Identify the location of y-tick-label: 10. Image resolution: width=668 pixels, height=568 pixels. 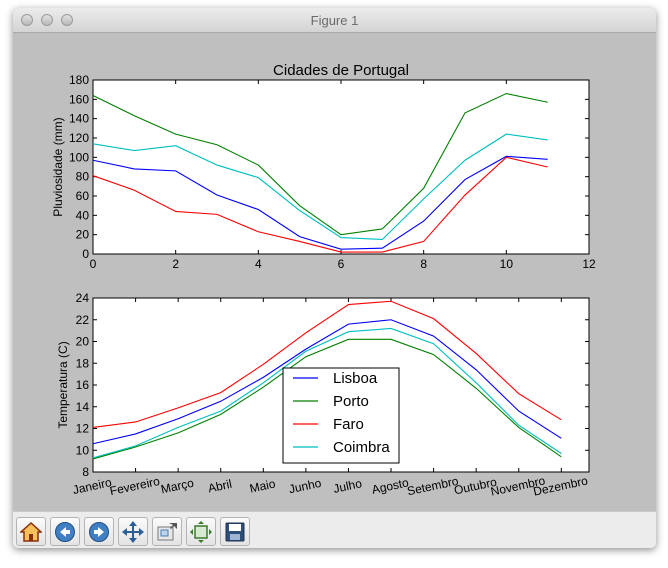
(83, 450).